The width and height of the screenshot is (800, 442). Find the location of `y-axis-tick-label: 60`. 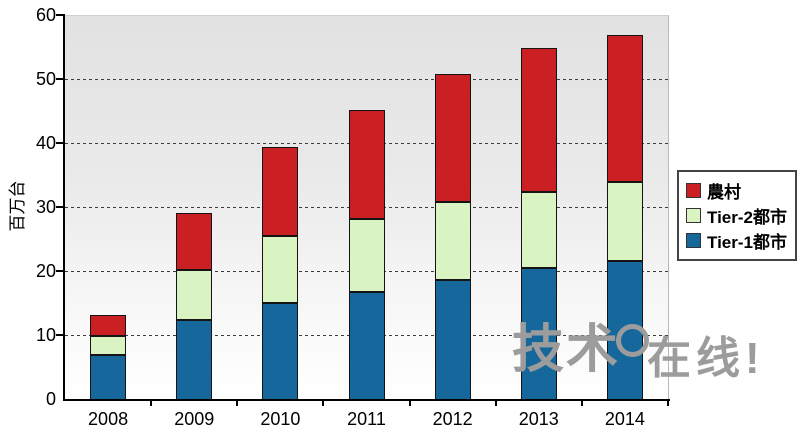

y-axis-tick-label: 60 is located at coordinates (45, 15).